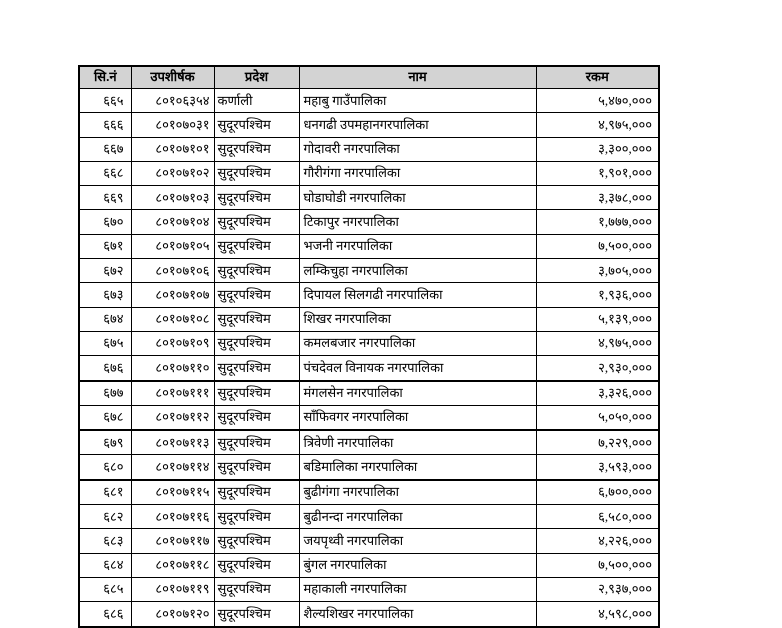  I want to click on table-cell: ८०१०७१०३, so click(172, 198).